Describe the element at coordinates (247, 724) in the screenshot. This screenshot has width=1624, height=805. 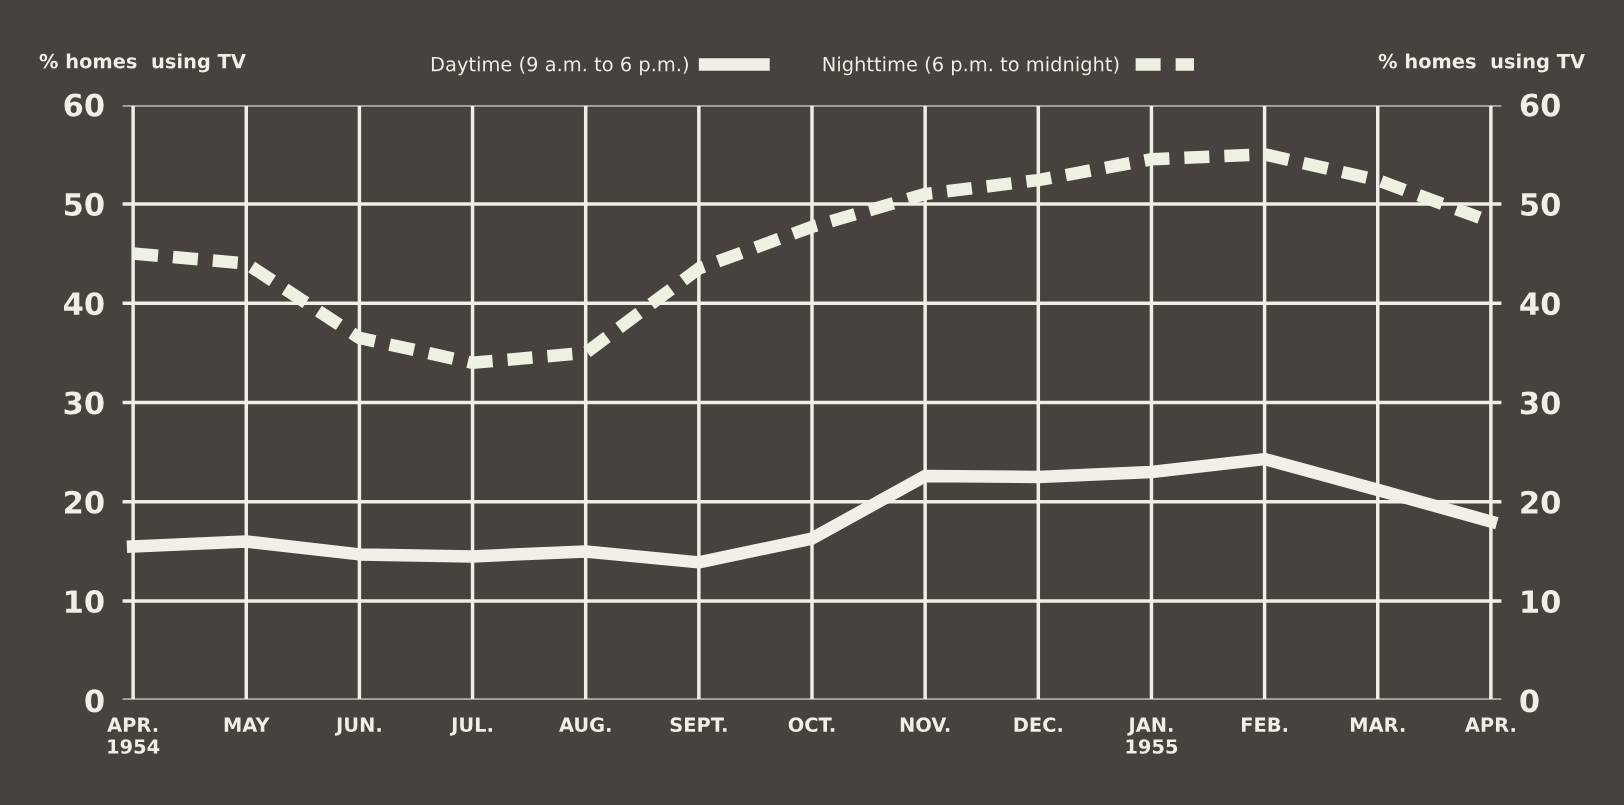
I see `x-tick-label: MAY` at that location.